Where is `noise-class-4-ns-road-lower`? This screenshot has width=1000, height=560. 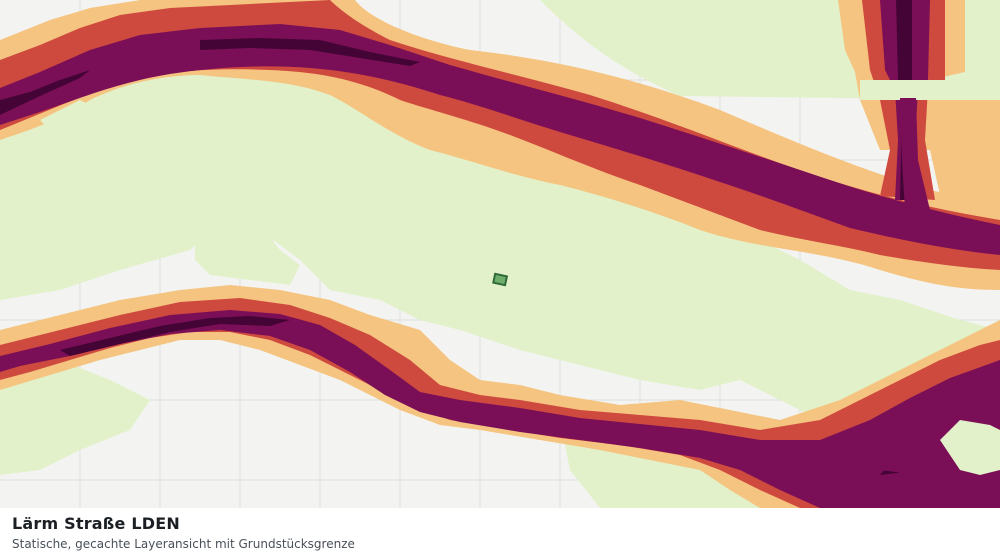 noise-class-4-ns-road-lower is located at coordinates (915, 154).